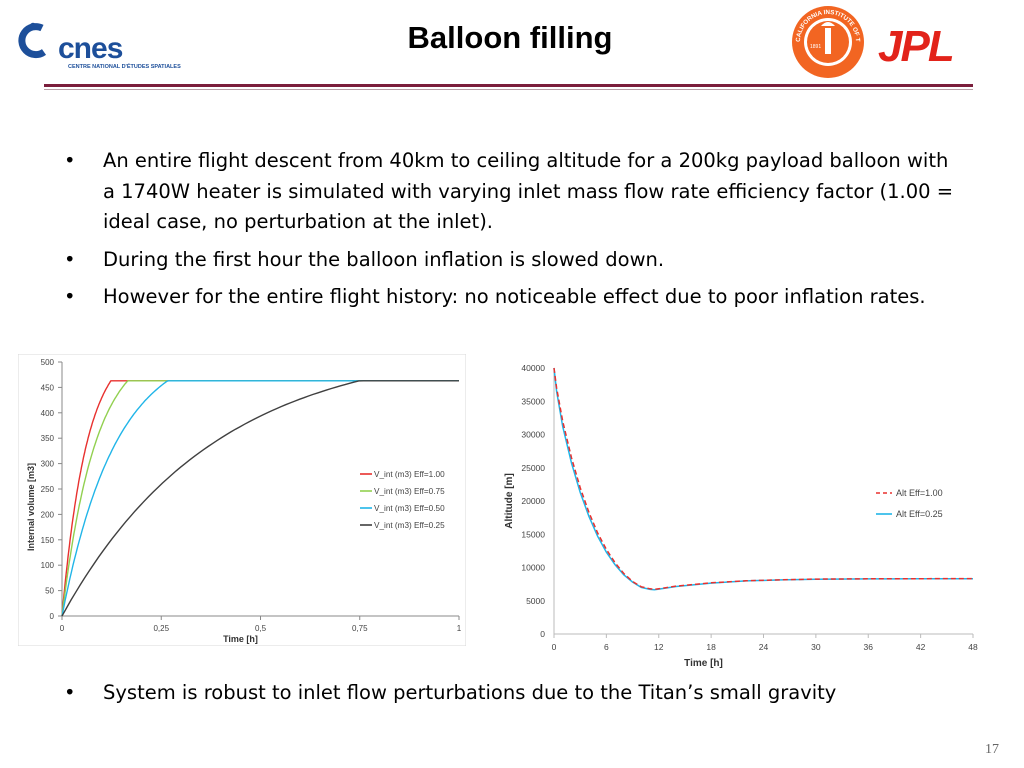  Describe the element at coordinates (533, 501) in the screenshot. I see `y-tick-label: 20000` at that location.